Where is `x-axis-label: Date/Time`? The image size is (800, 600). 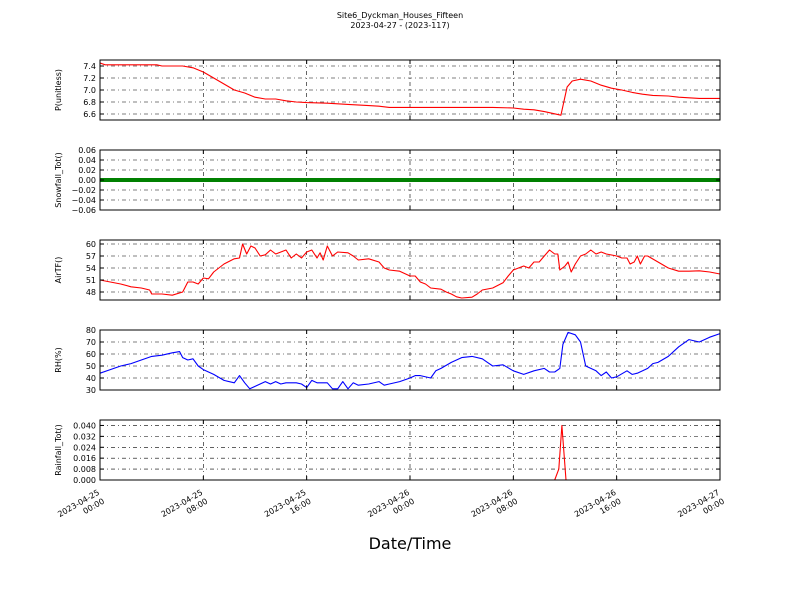 x-axis-label: Date/Time is located at coordinates (410, 543).